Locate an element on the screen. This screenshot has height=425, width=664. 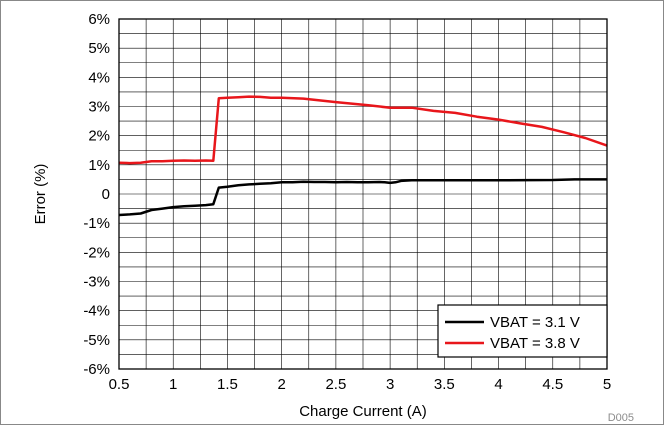
legend-box is located at coordinates (522, 331).